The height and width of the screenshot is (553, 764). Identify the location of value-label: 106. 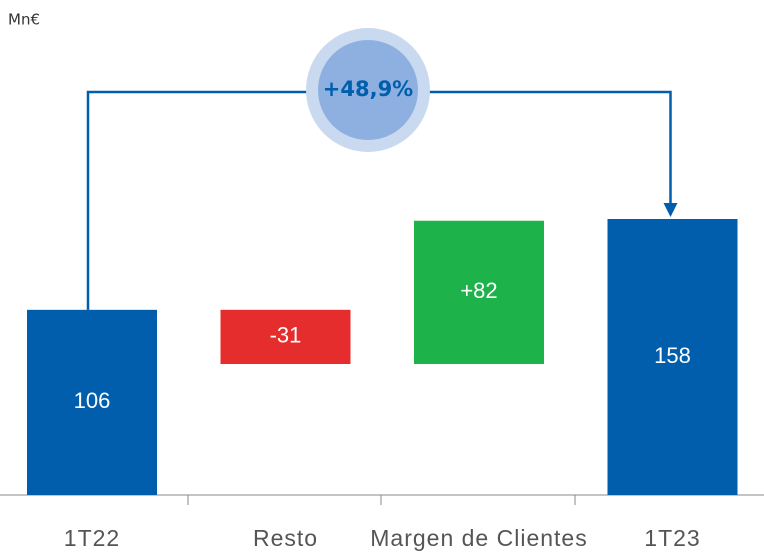
(92, 400).